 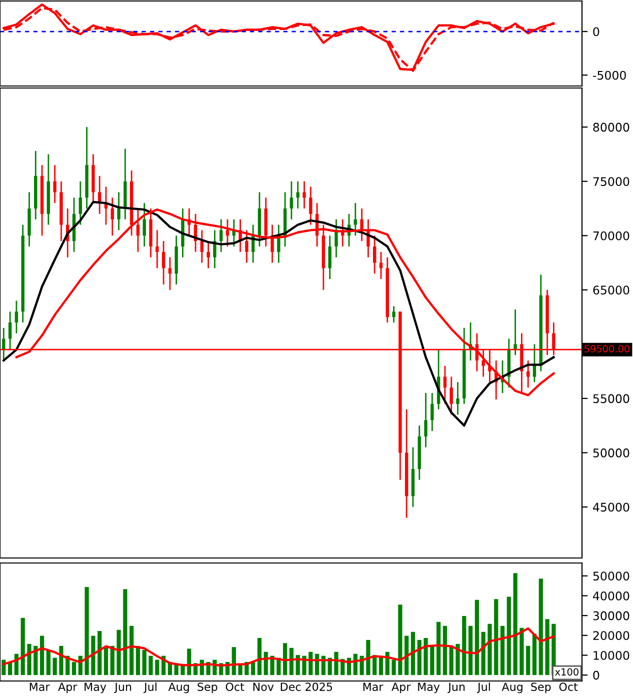 What do you see at coordinates (290, 686) in the screenshot?
I see `x-tick-label: Dec` at bounding box center [290, 686].